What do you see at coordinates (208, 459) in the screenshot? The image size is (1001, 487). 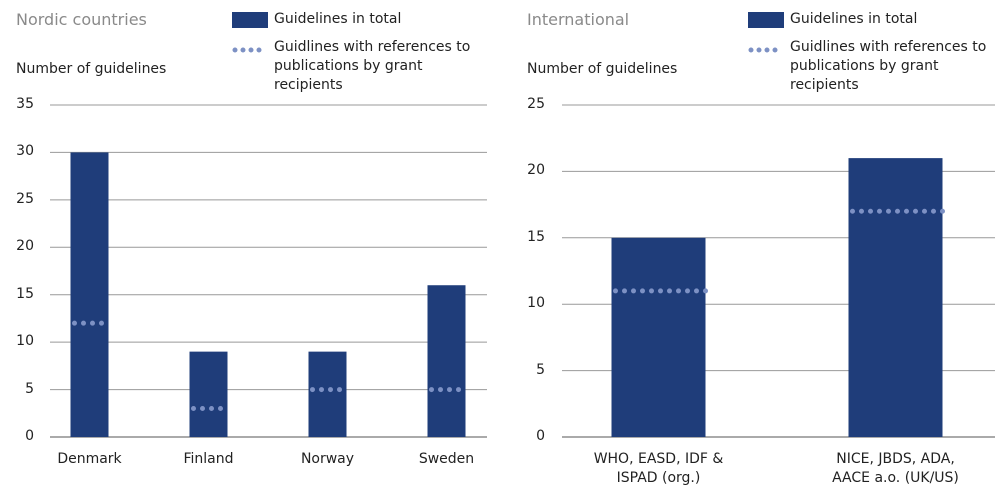 I see `x-tick-label: Finland` at bounding box center [208, 459].